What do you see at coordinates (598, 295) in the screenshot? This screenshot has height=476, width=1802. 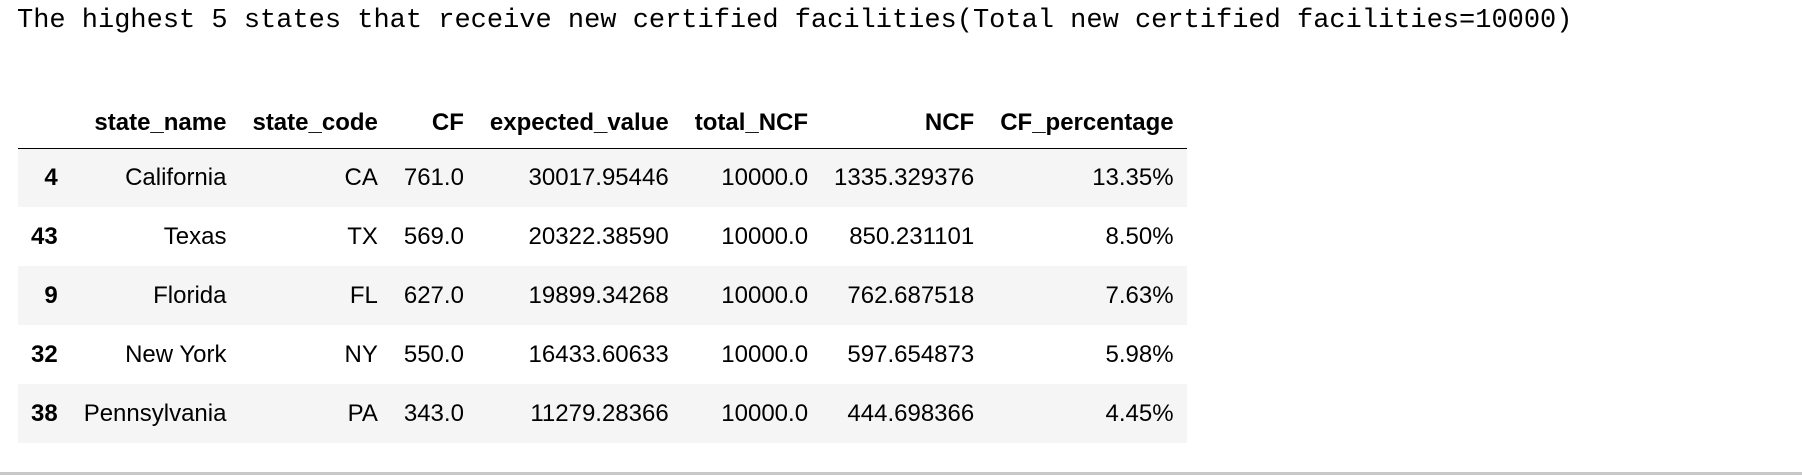 I see `cell-expected-value: 19899.34268` at bounding box center [598, 295].